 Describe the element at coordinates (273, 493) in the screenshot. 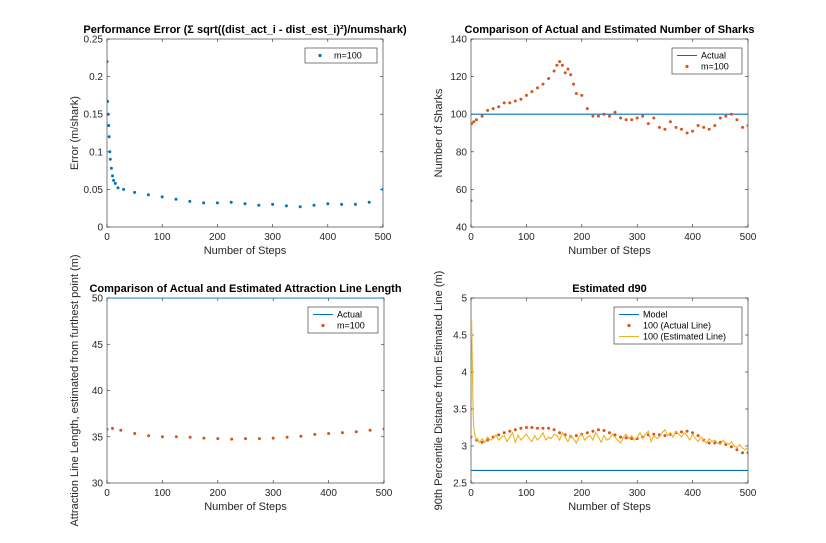

I see `x-tick-label: 300` at that location.